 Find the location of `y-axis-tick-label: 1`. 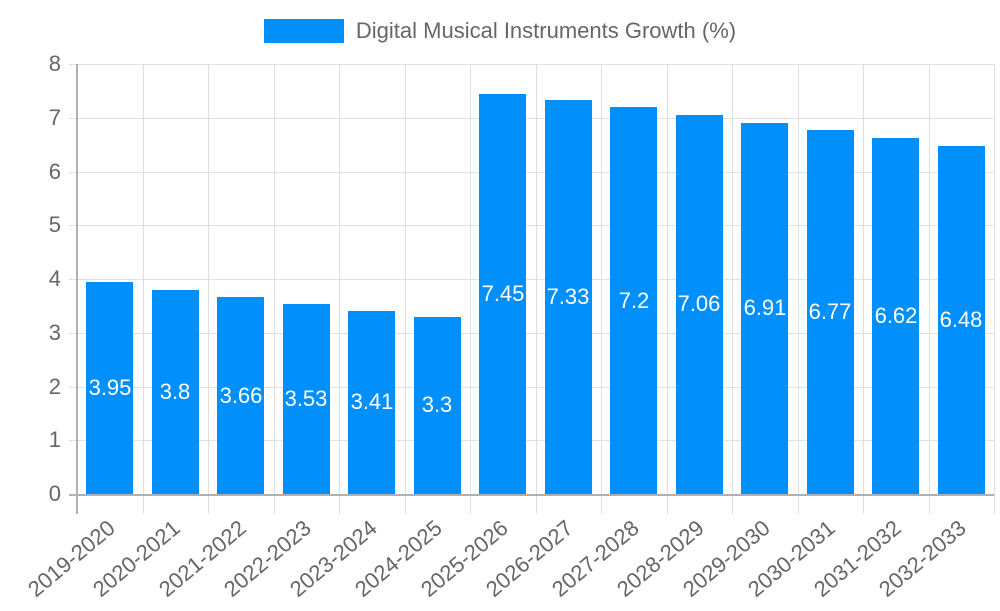

y-axis-tick-label: 1 is located at coordinates (54, 439).